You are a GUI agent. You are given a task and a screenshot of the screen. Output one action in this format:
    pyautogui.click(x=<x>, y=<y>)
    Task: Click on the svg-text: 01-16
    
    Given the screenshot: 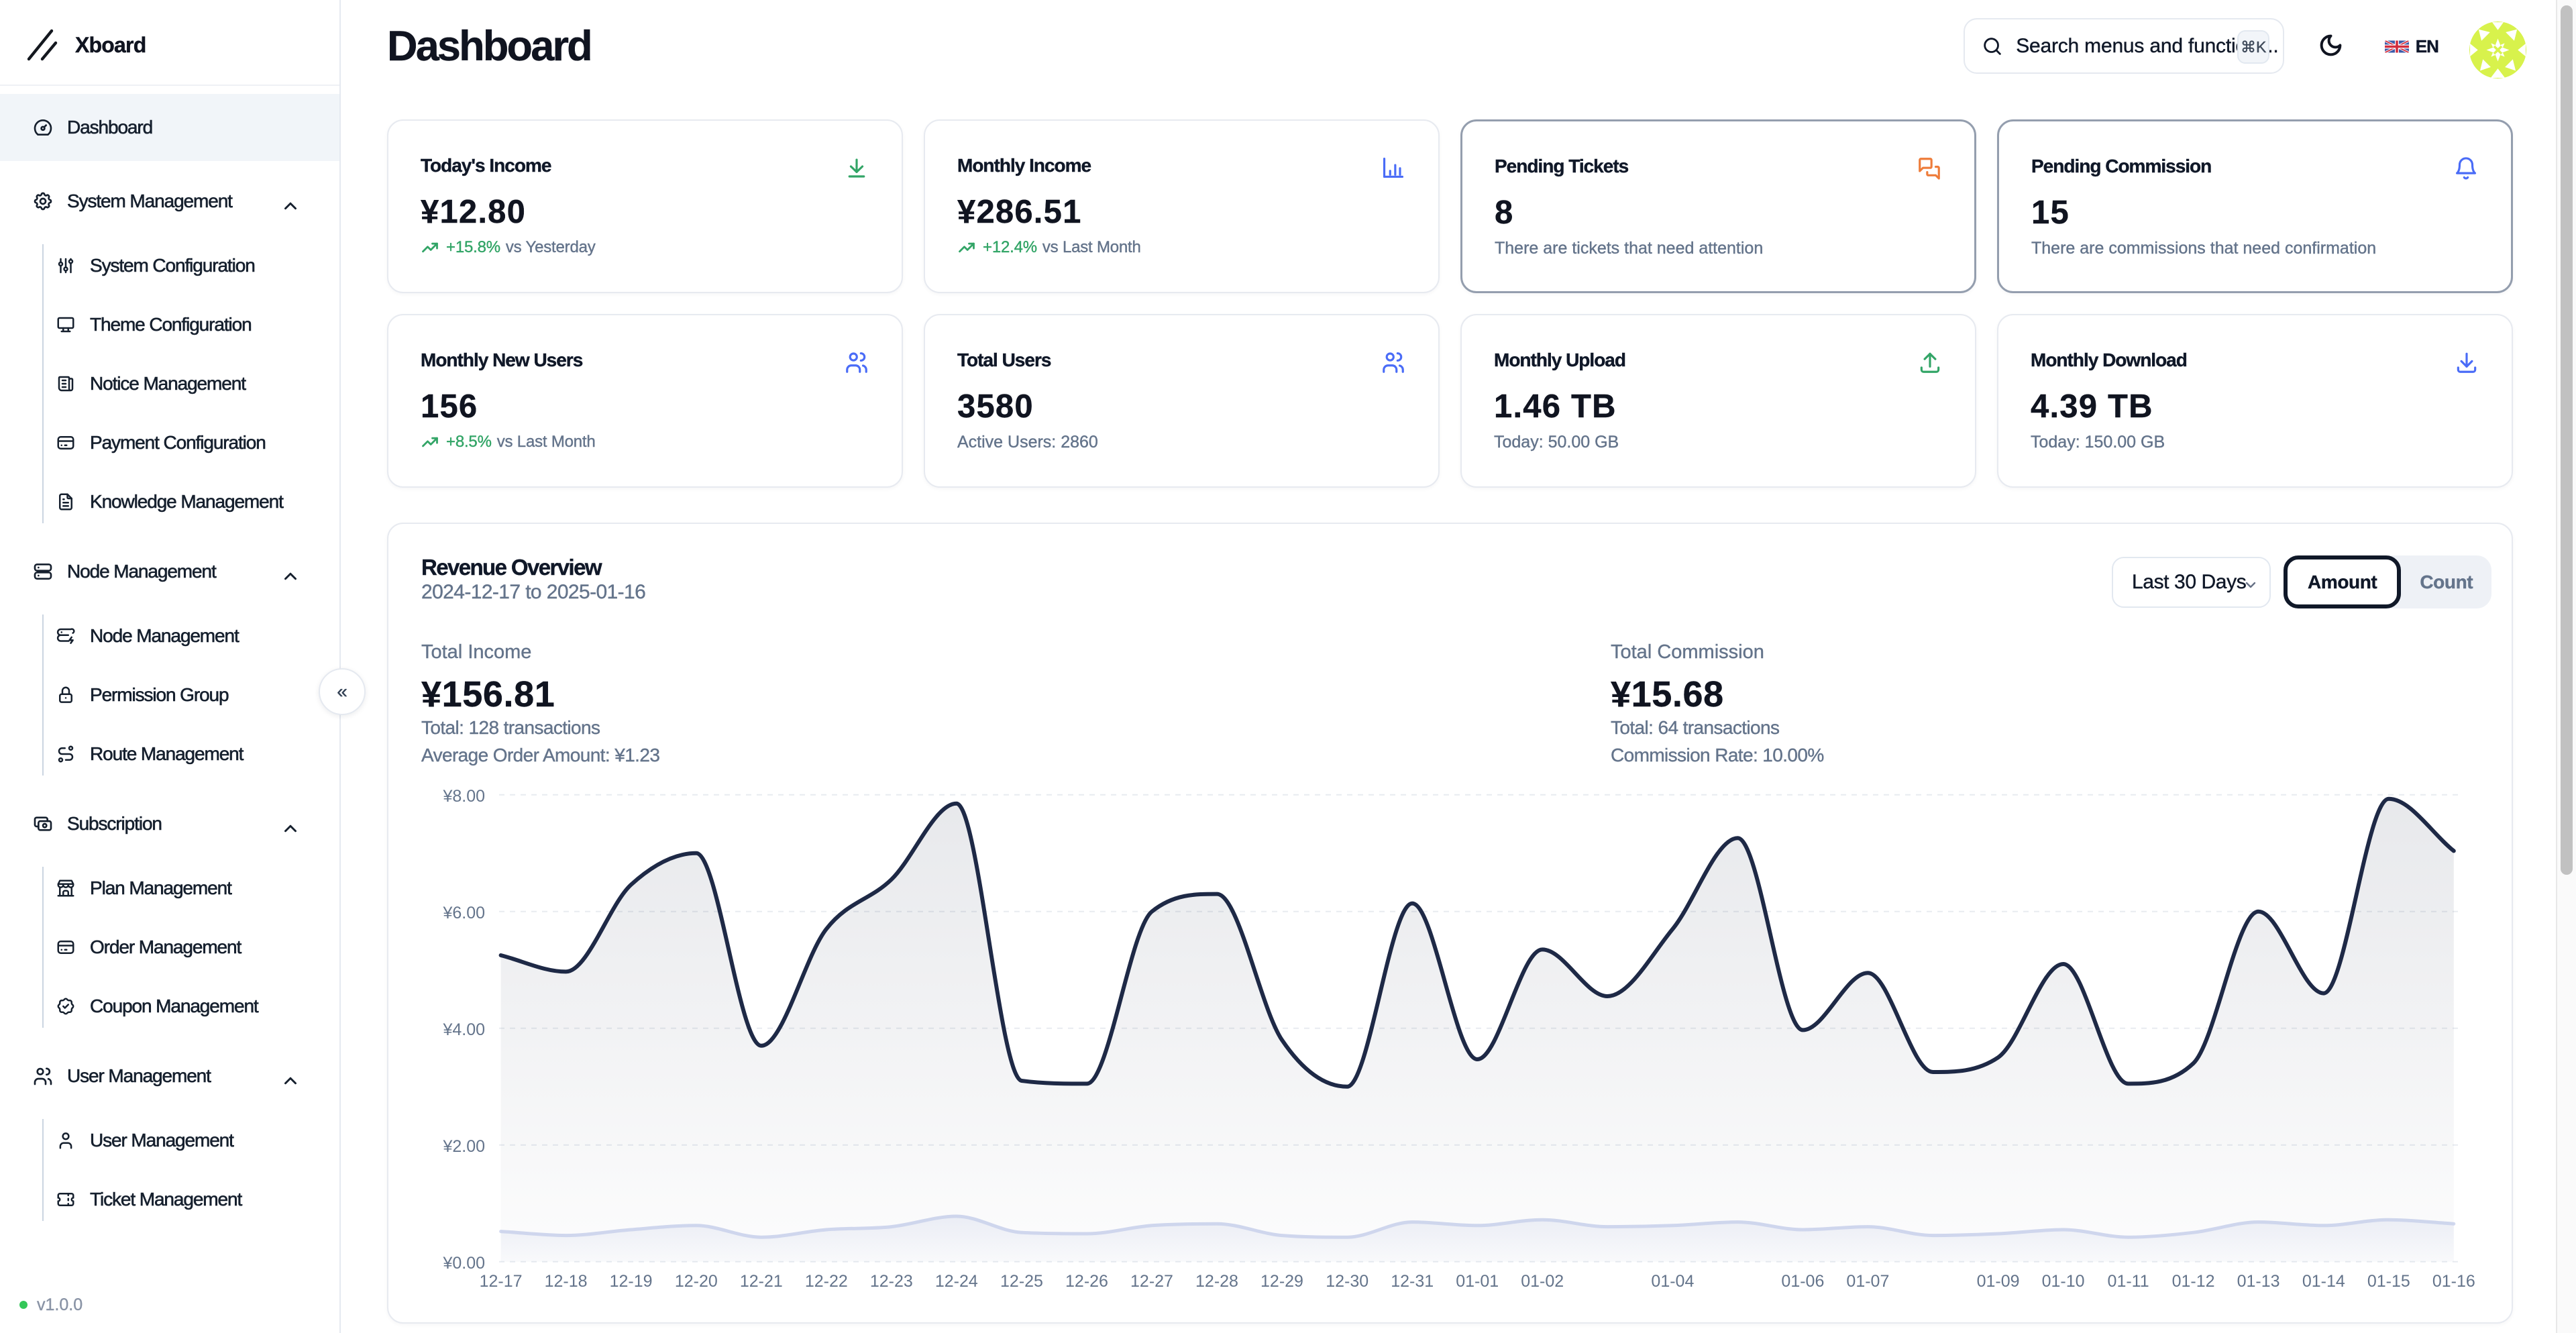 What is the action you would take?
    pyautogui.click(x=2453, y=1281)
    